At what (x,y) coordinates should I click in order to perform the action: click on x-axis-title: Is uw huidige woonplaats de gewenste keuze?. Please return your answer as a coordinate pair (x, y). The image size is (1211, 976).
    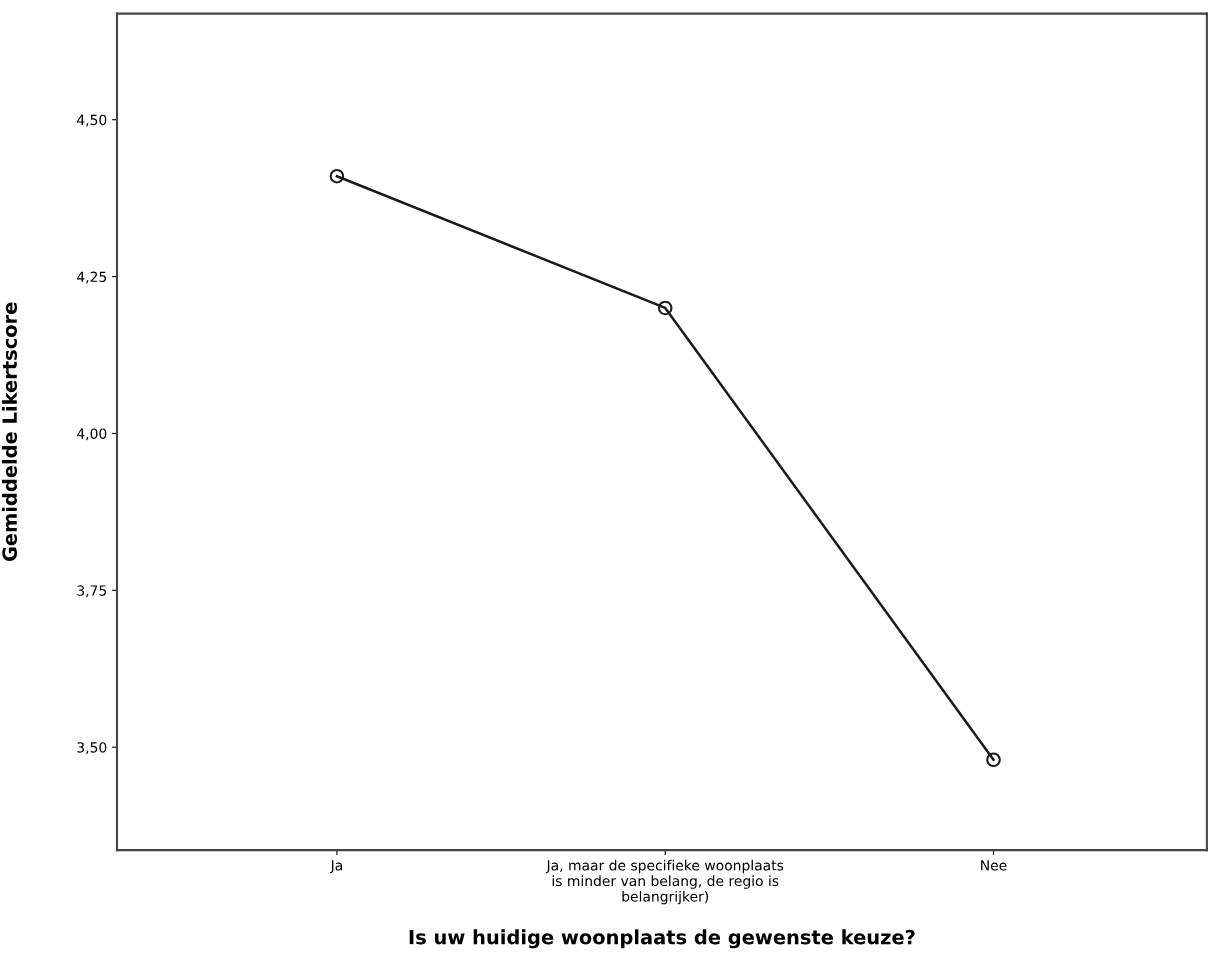
    Looking at the image, I should click on (662, 939).